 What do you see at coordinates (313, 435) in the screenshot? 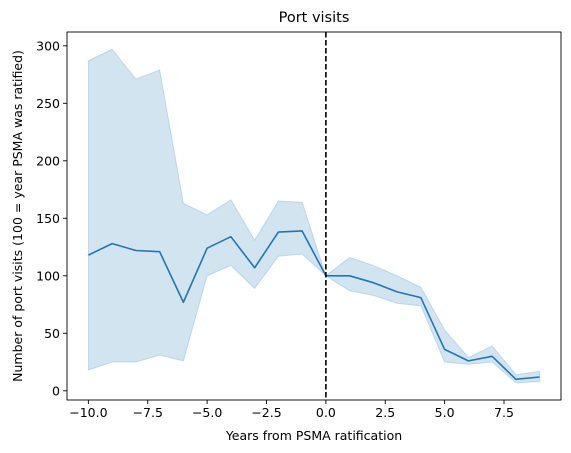
I see `x-axis-label: Years from PSMA ratification` at bounding box center [313, 435].